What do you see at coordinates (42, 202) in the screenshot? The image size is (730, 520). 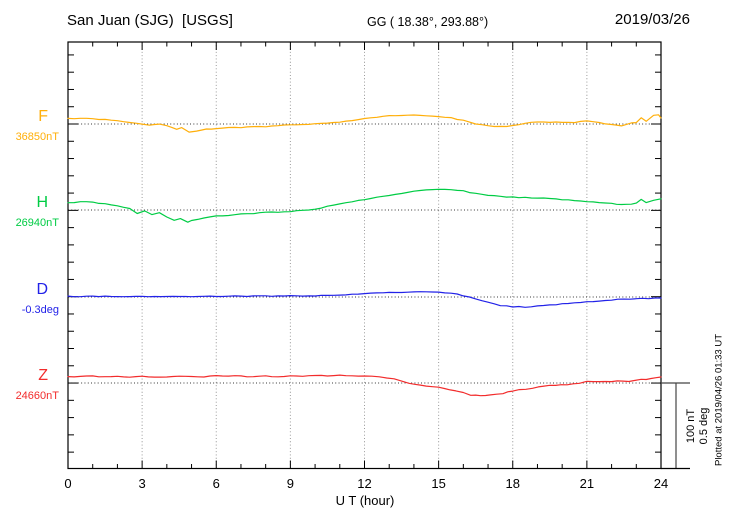 I see `channel-letter-H: H` at bounding box center [42, 202].